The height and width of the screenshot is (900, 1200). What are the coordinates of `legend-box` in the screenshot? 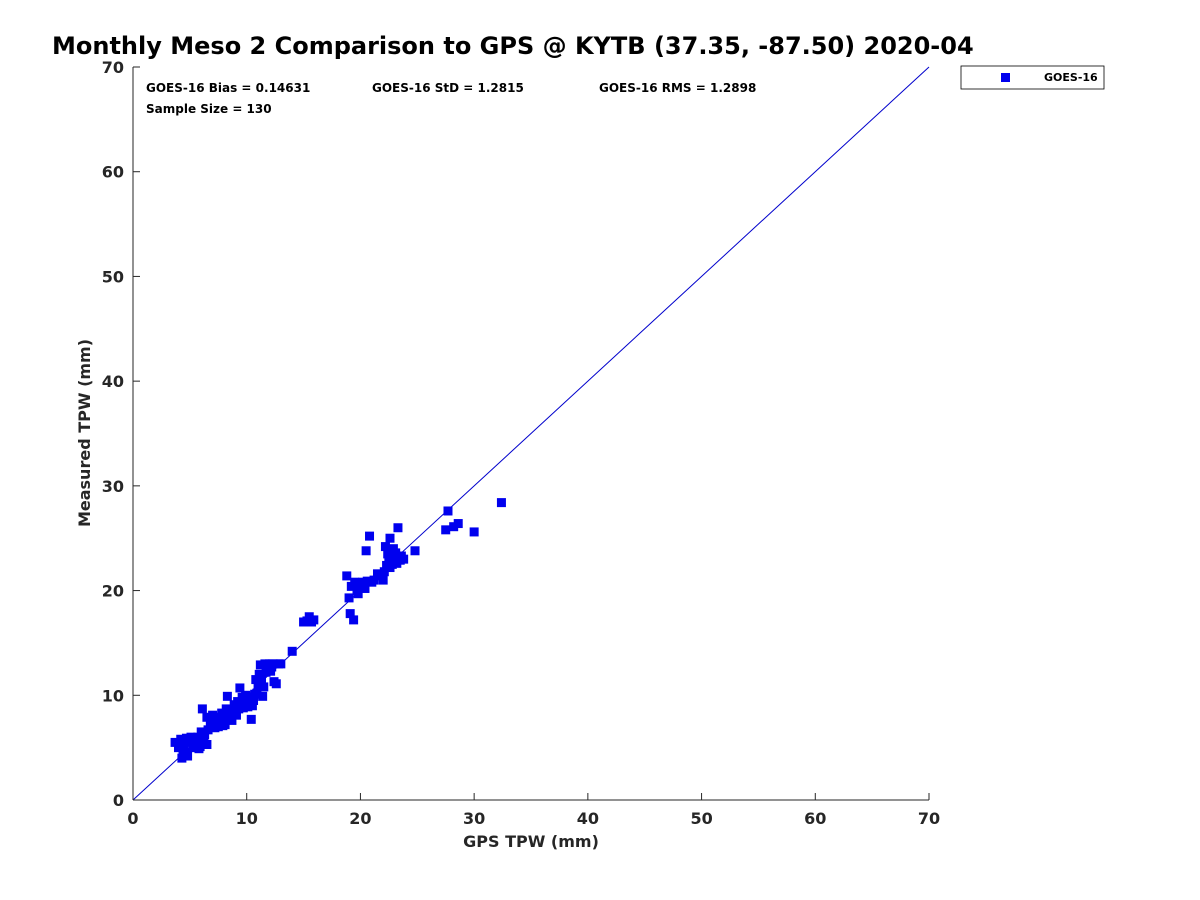 It's located at (1032, 77).